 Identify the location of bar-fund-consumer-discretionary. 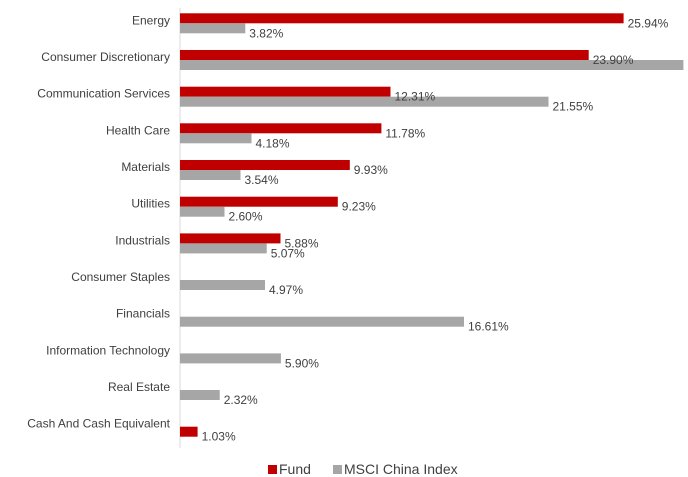
(384, 55).